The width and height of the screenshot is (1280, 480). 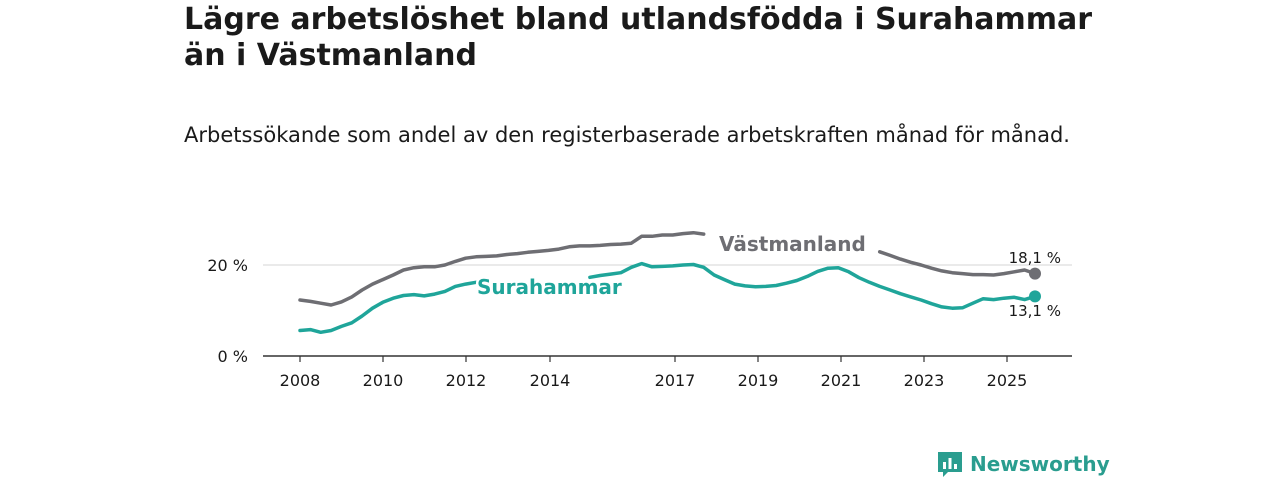 What do you see at coordinates (1035, 296) in the screenshot?
I see `end-point-surahammar` at bounding box center [1035, 296].